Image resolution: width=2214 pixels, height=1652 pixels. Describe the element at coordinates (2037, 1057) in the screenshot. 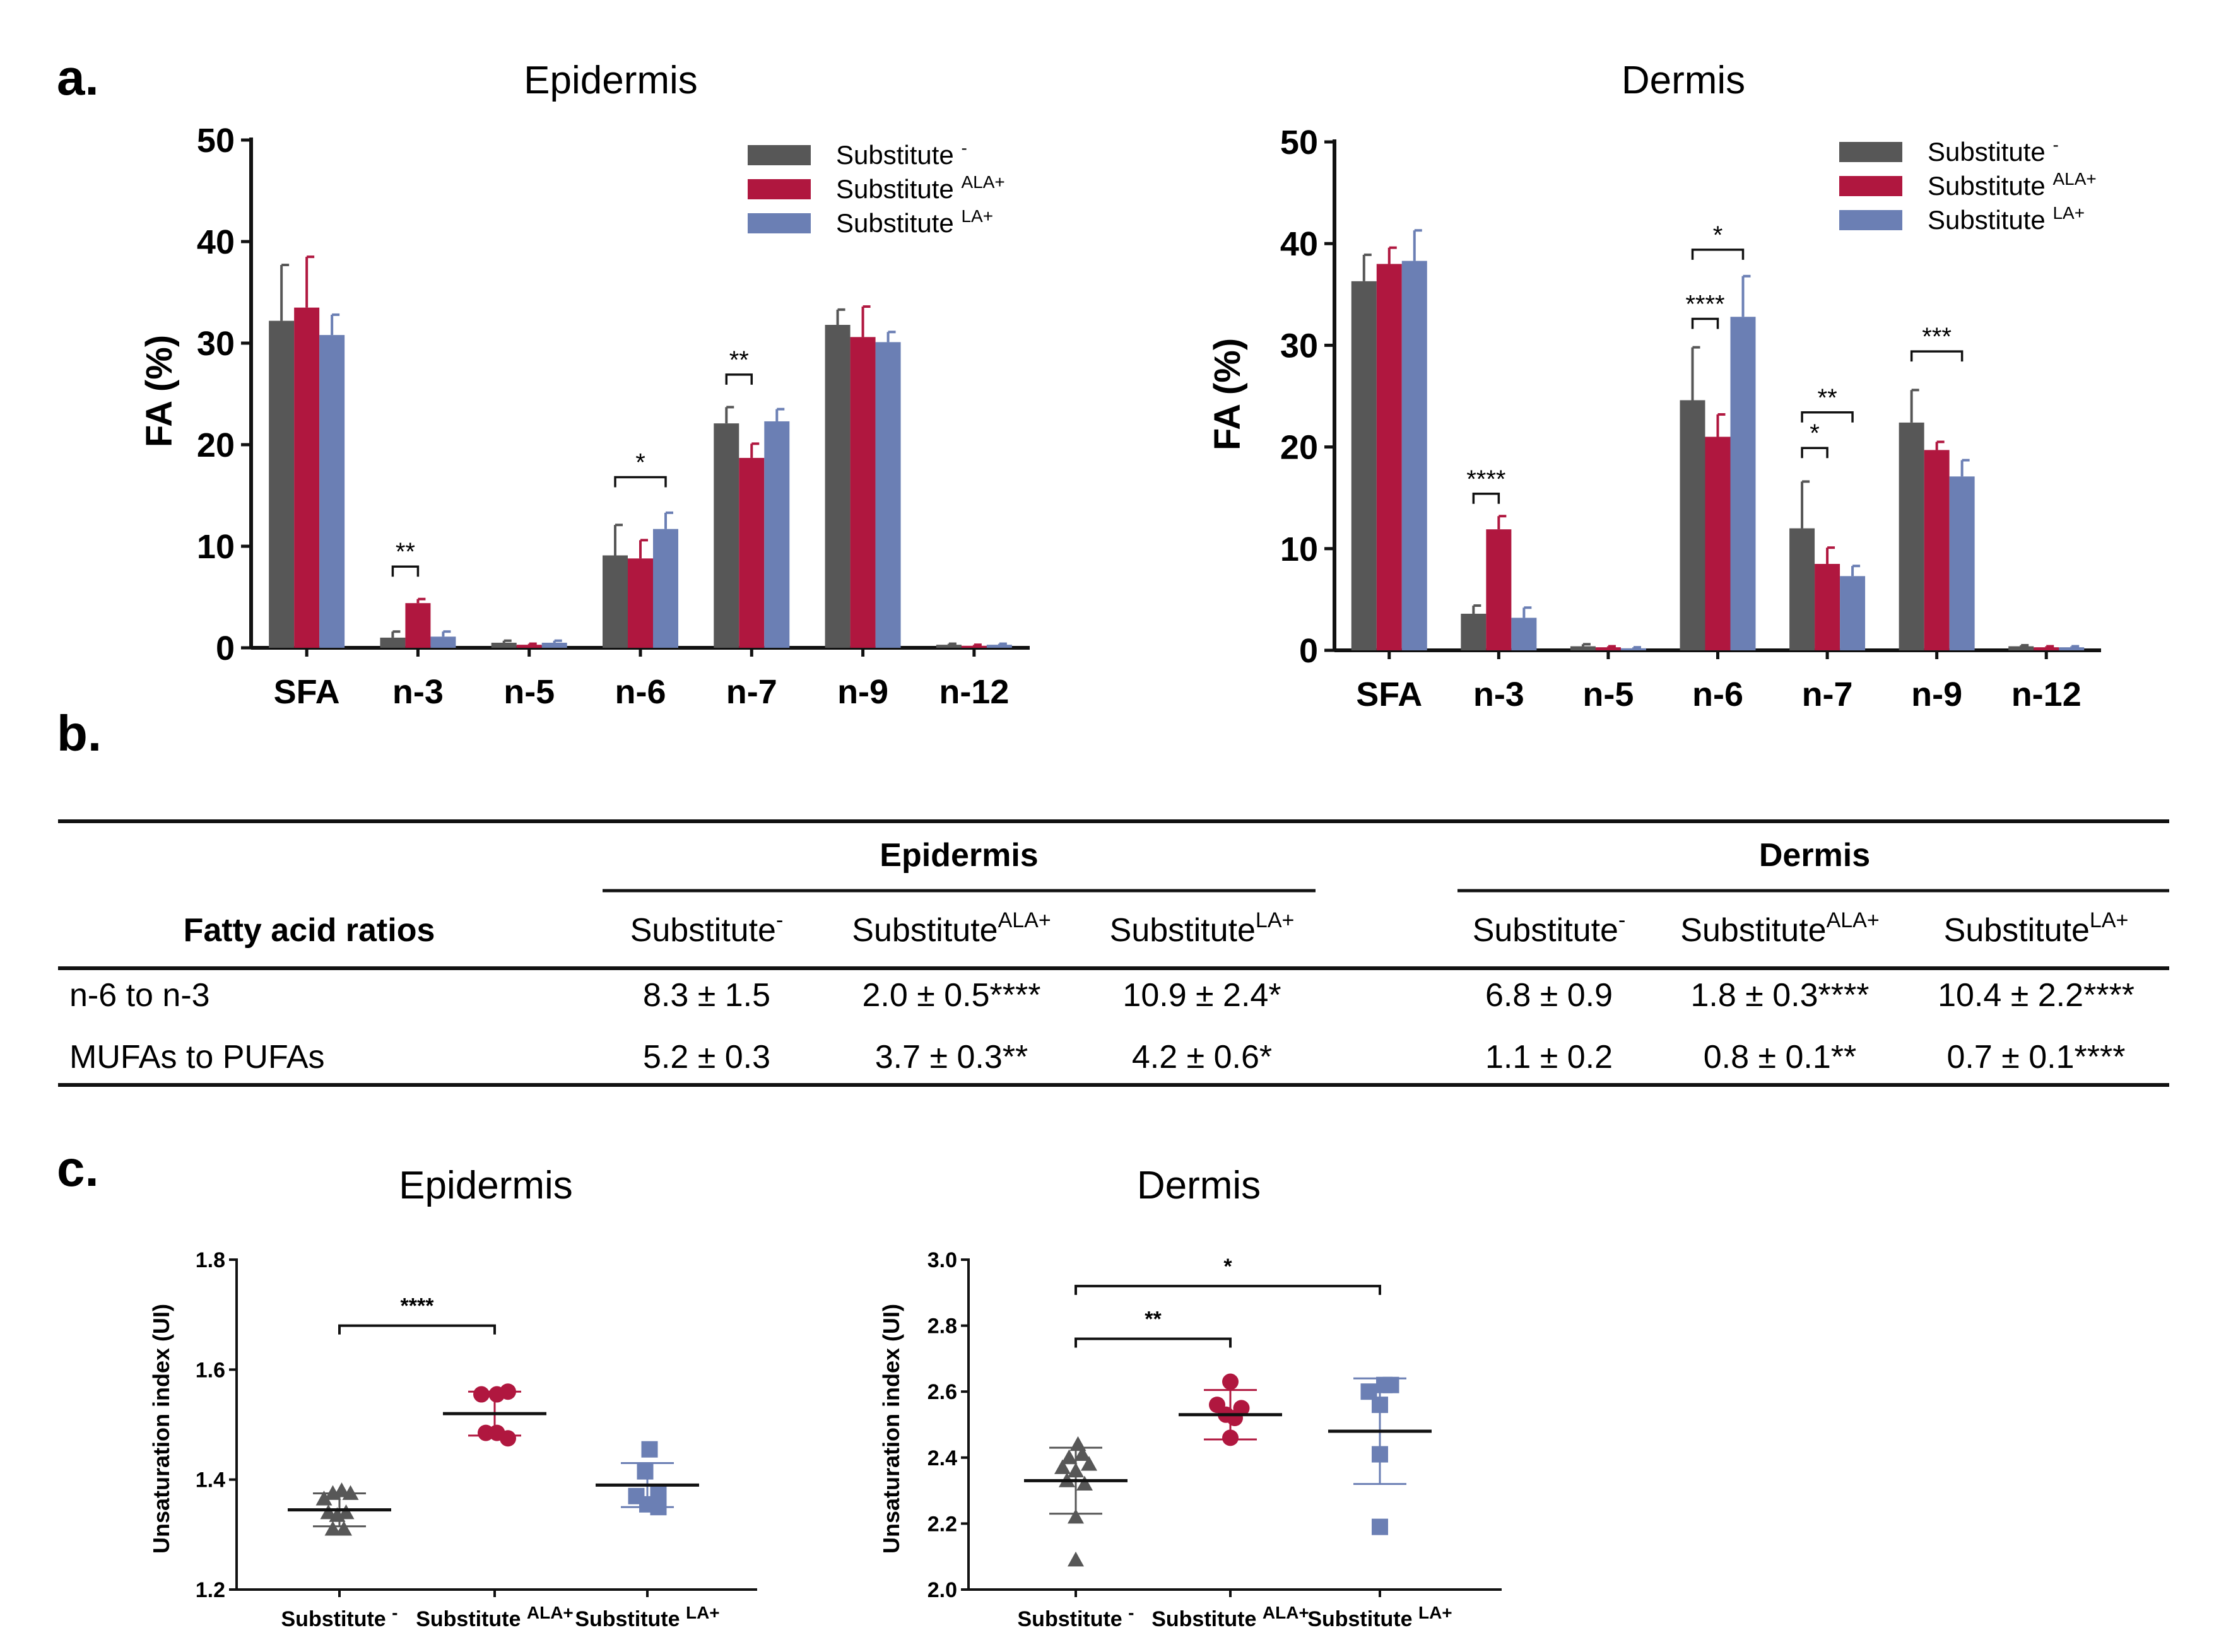

I see `table-cell: 0.7 ± 0.1****` at that location.